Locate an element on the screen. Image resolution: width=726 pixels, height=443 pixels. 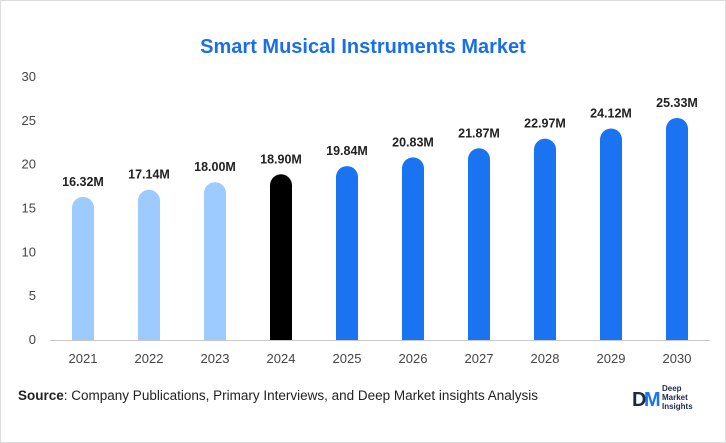
data-label: 22.97M is located at coordinates (545, 124).